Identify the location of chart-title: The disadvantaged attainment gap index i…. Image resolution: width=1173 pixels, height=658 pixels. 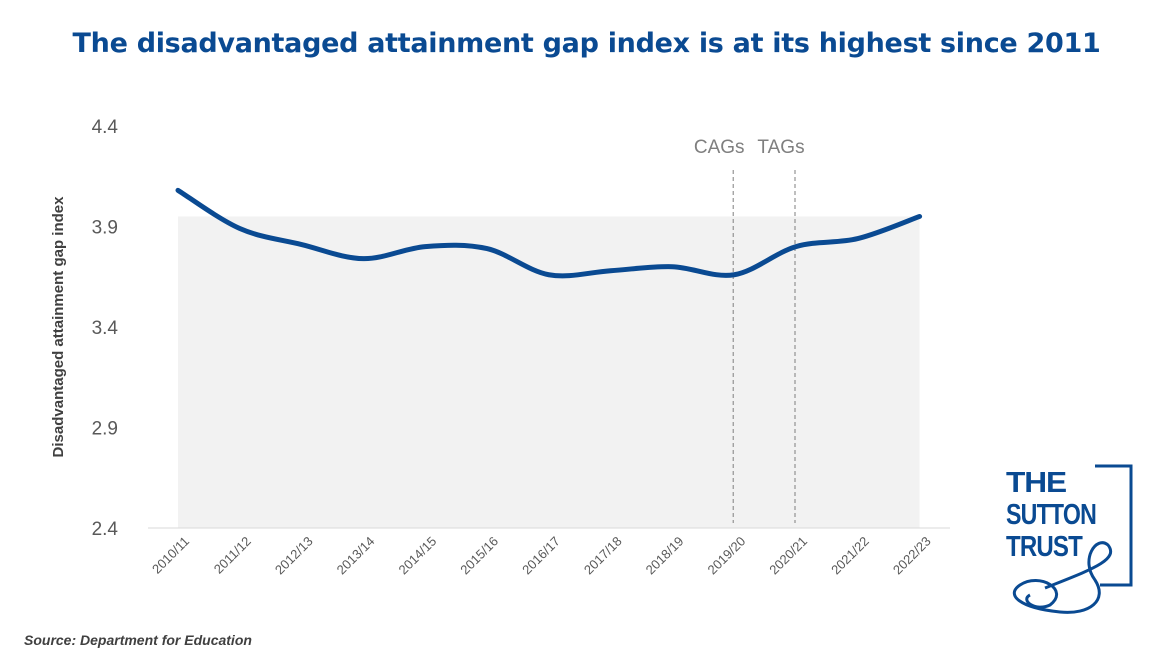
(586, 43).